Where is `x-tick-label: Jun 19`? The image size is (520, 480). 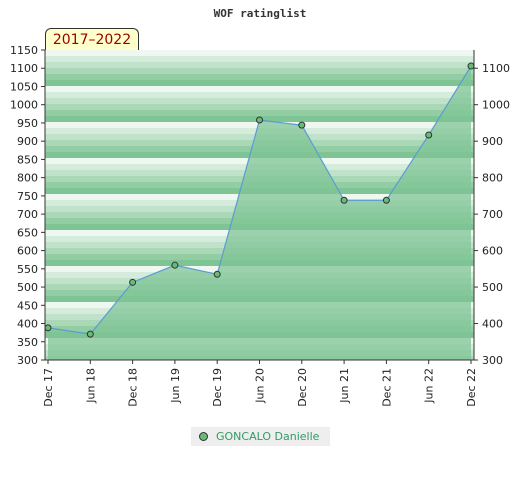
x-tick-label: Jun 19 is located at coordinates (175, 386).